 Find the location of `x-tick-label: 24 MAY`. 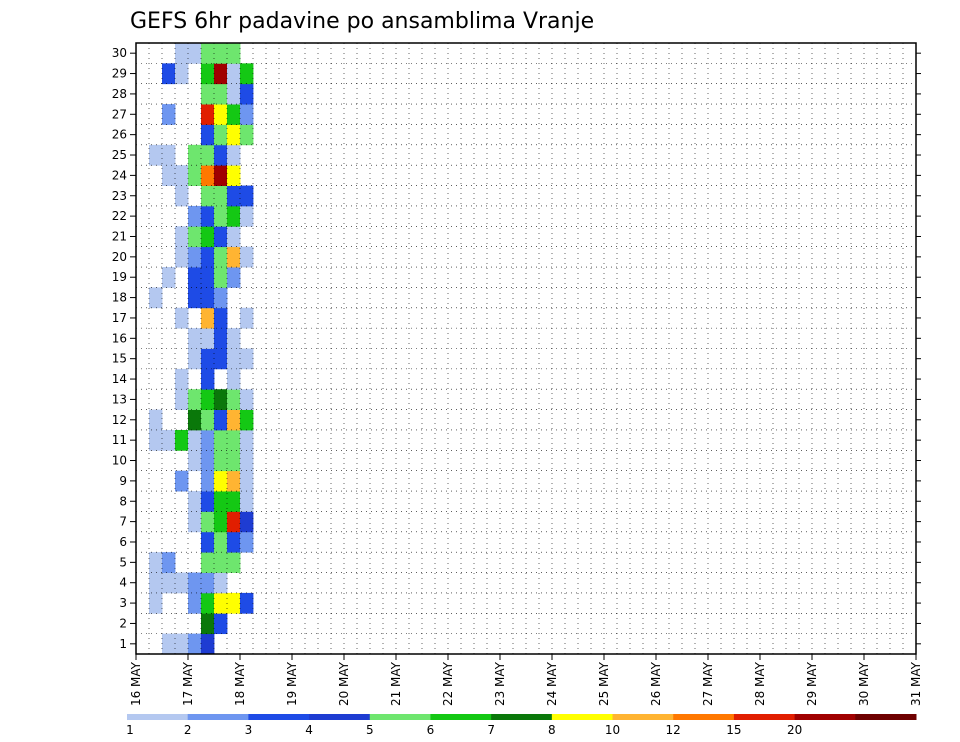

x-tick-label: 24 MAY is located at coordinates (552, 683).